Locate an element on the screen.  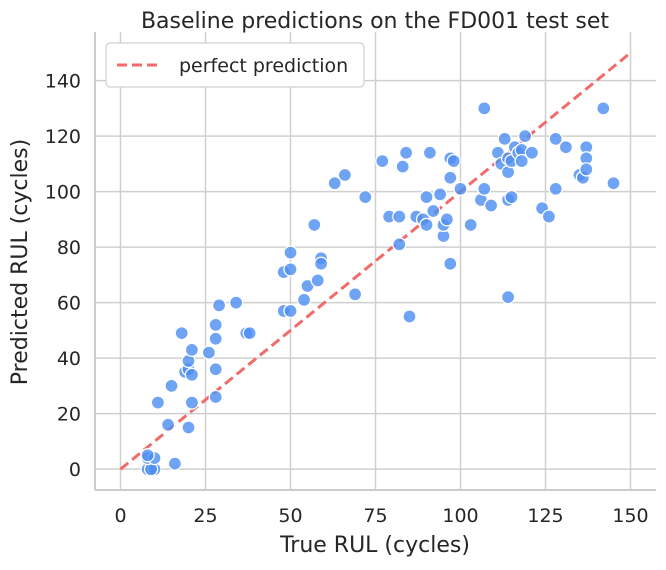
legend: perfect prediction is located at coordinates (235, 65).